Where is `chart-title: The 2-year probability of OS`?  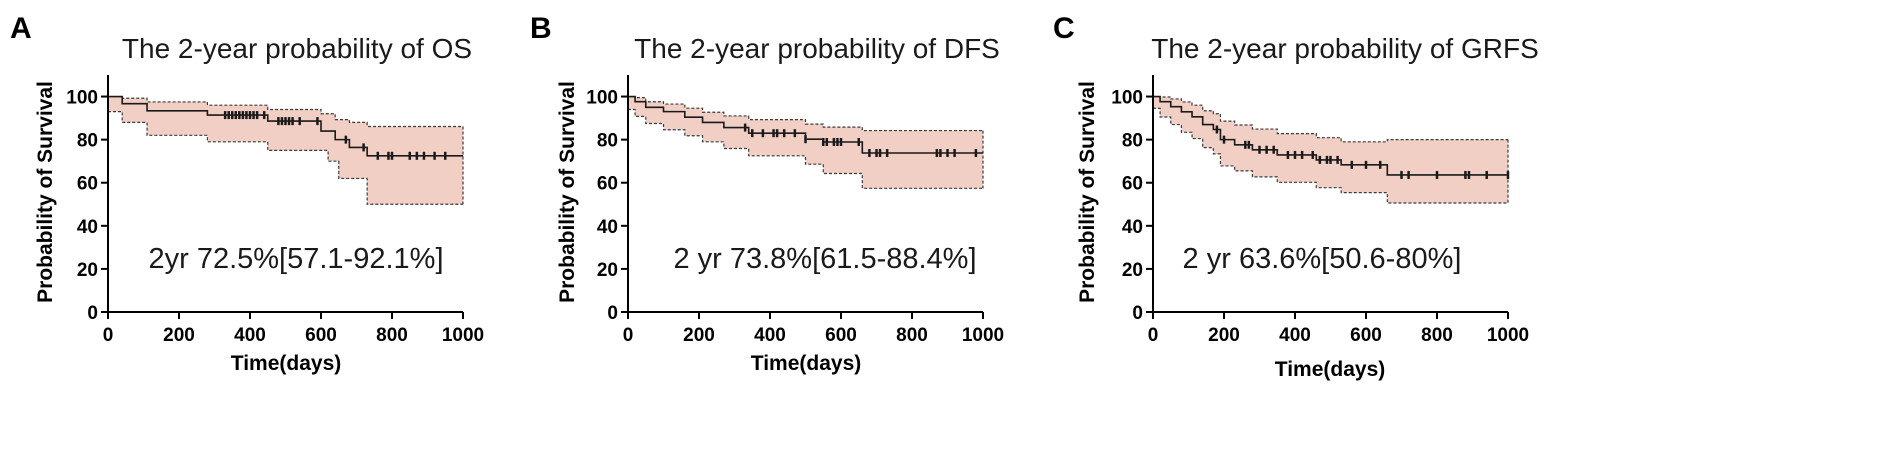 chart-title: The 2-year probability of OS is located at coordinates (297, 48).